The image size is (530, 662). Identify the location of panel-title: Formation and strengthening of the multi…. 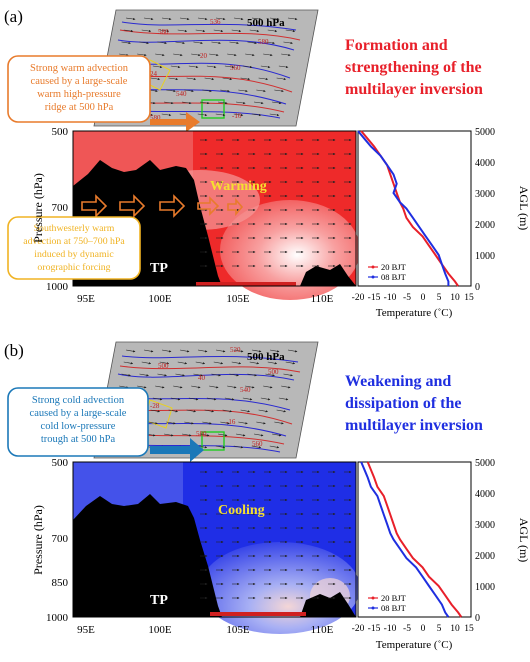
(414, 67).